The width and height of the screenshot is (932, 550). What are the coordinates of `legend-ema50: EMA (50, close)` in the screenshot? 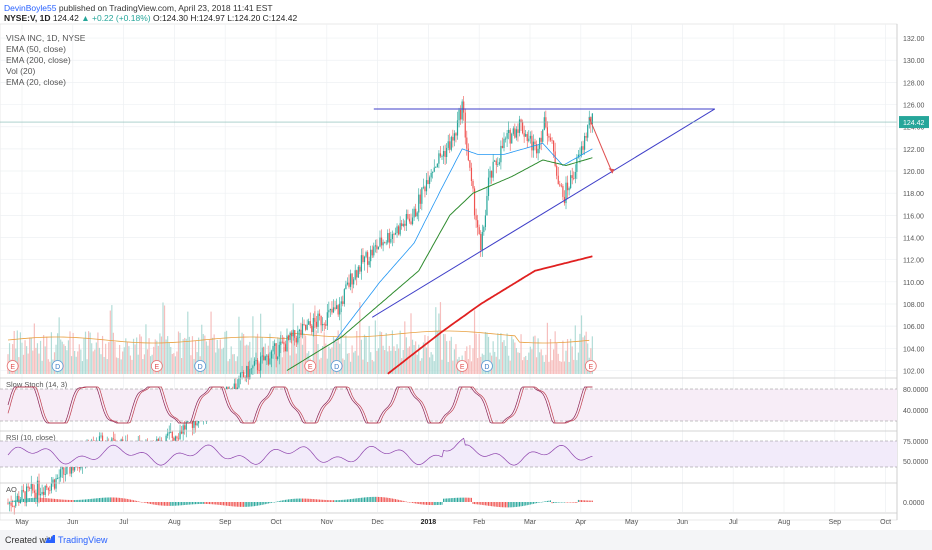 It's located at (36, 49).